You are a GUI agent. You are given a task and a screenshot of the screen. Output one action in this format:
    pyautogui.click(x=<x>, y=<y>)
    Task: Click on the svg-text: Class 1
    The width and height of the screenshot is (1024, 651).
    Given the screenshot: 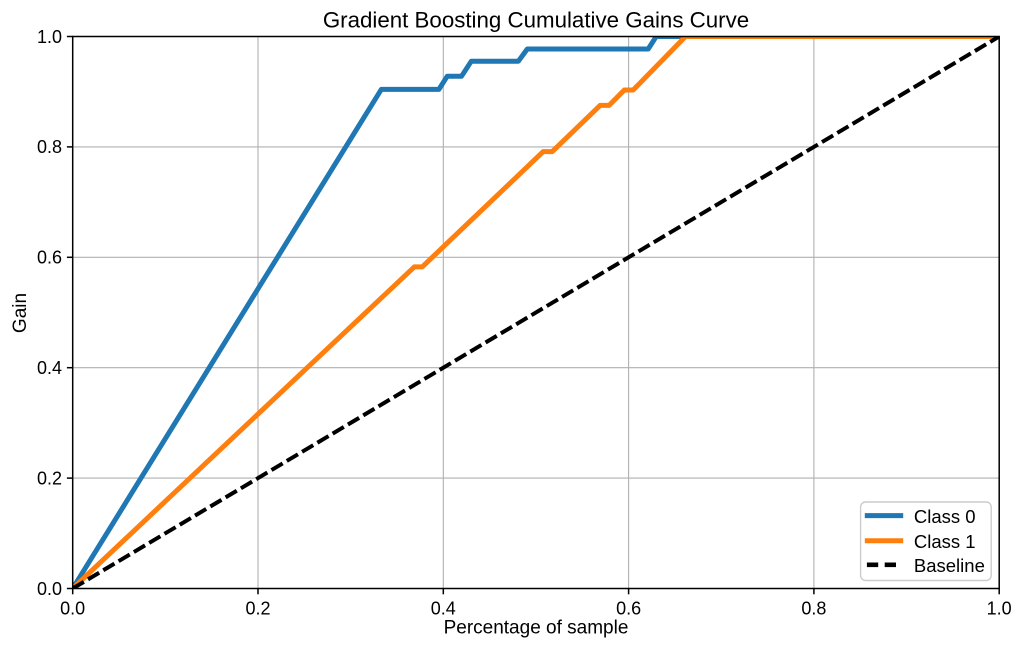 What is the action you would take?
    pyautogui.click(x=945, y=541)
    